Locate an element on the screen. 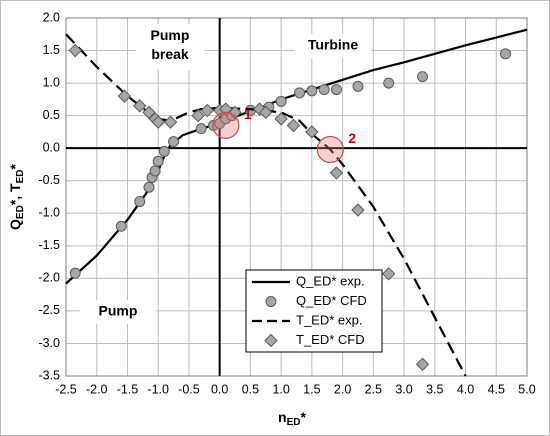 The image size is (550, 436). x-tick-label: 1.0 is located at coordinates (280, 389).